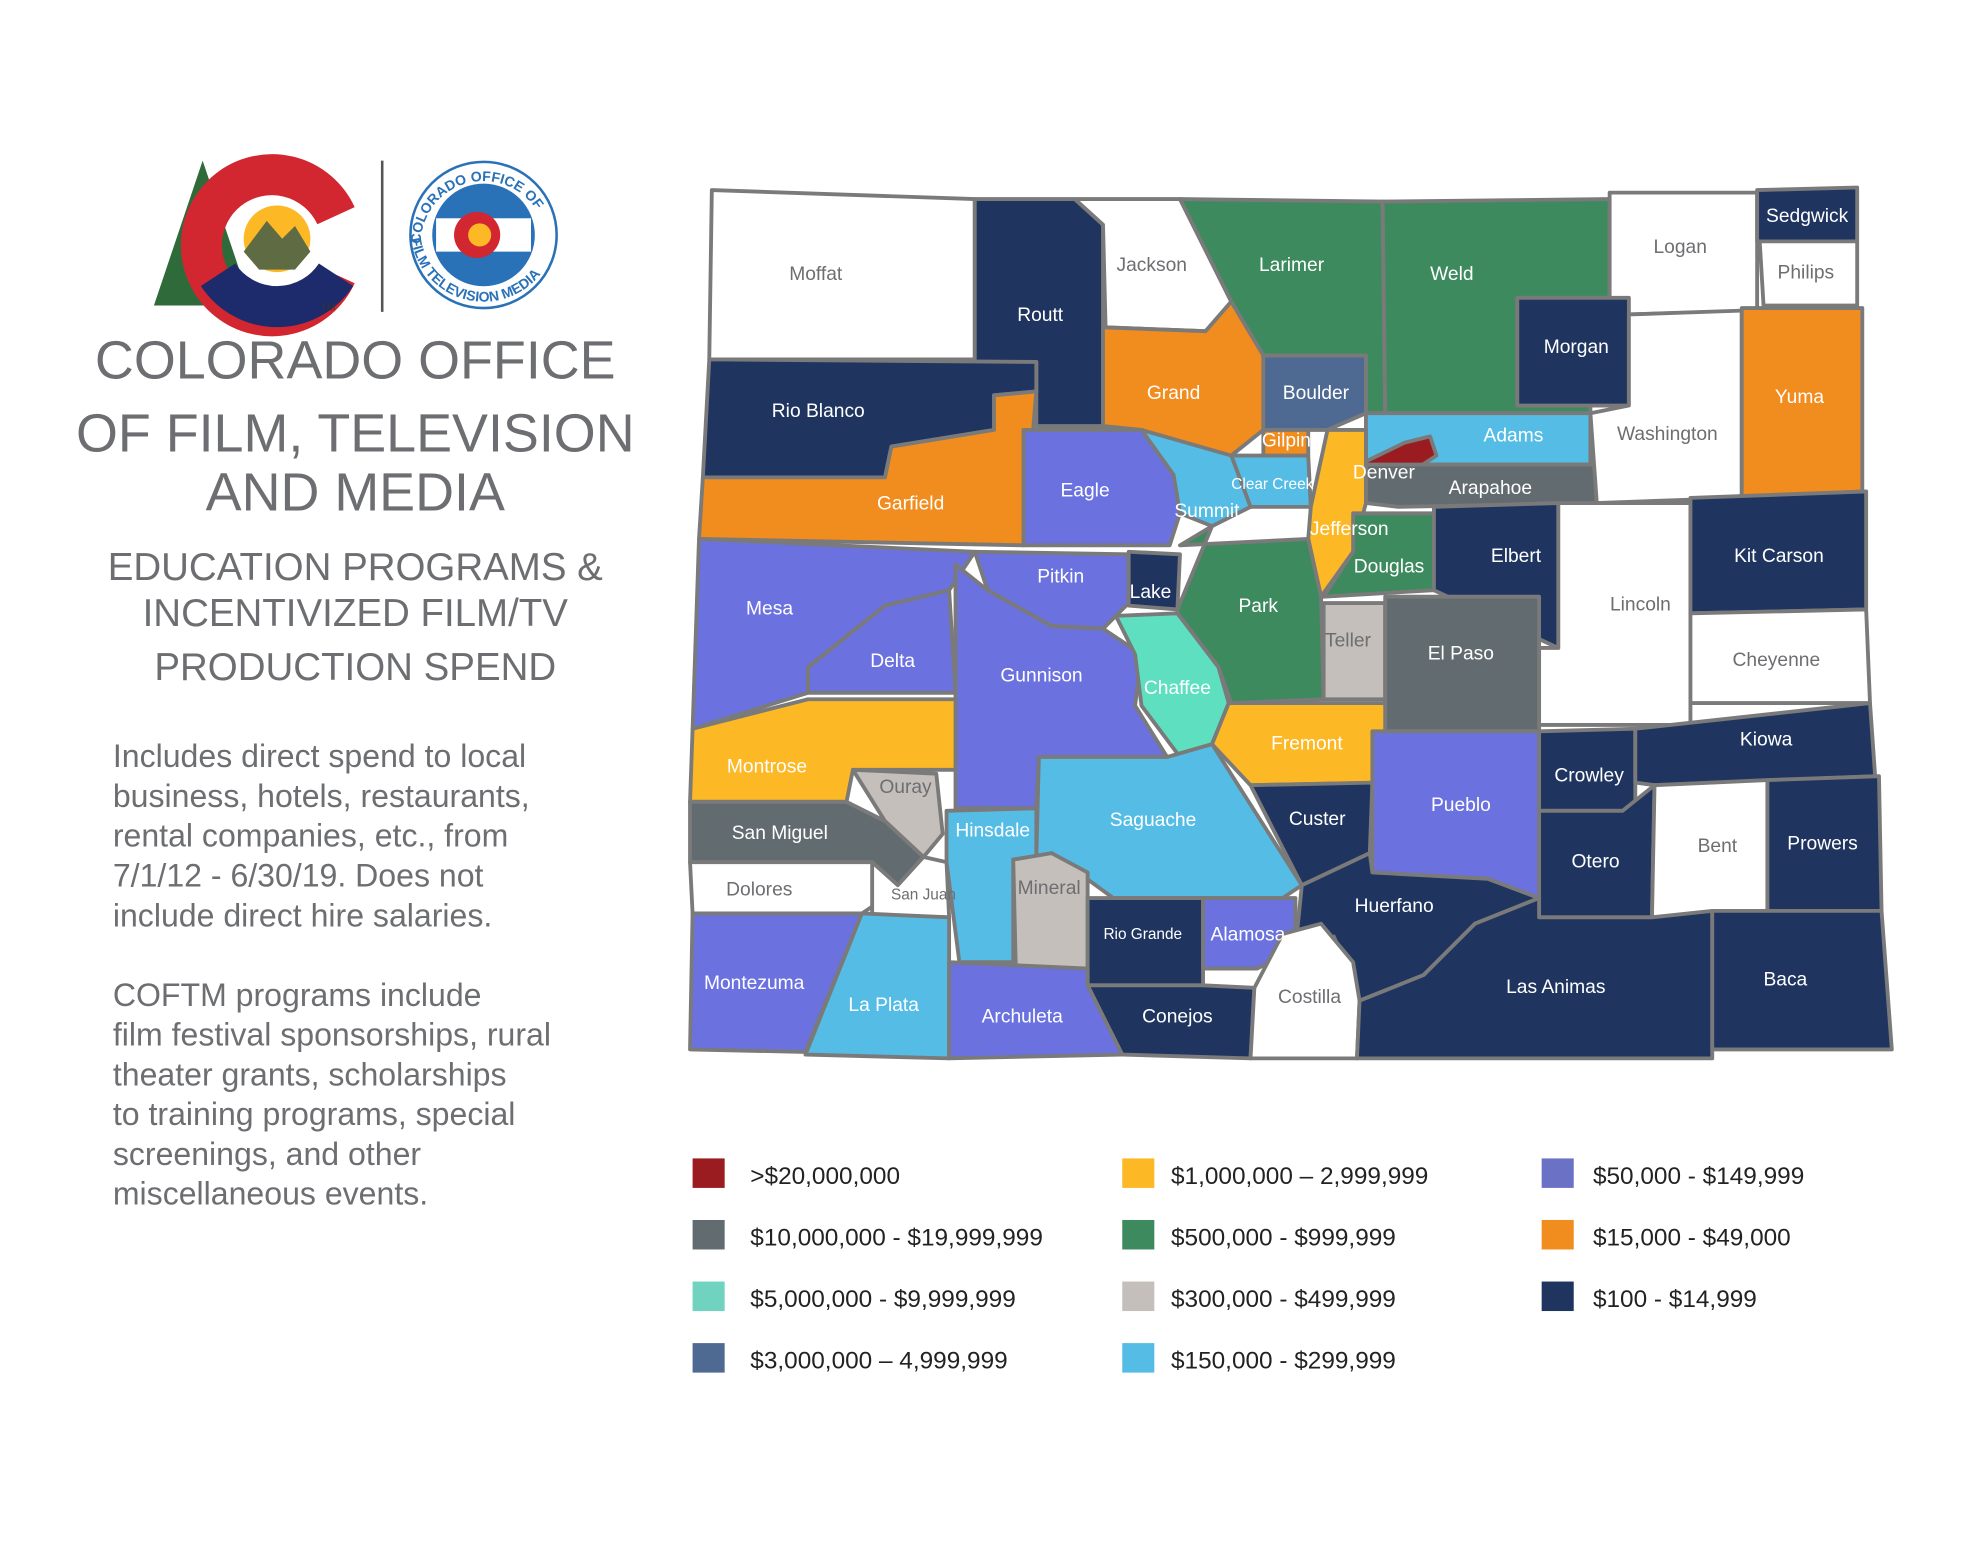 This screenshot has width=1988, height=1546. Describe the element at coordinates (1207, 511) in the screenshot. I see `county-label: Summit` at that location.